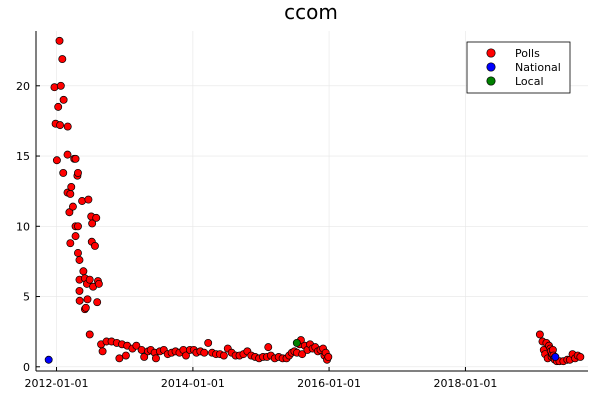 This screenshot has height=400, width=600. I want to click on y-tick-label: 0, so click(26, 367).